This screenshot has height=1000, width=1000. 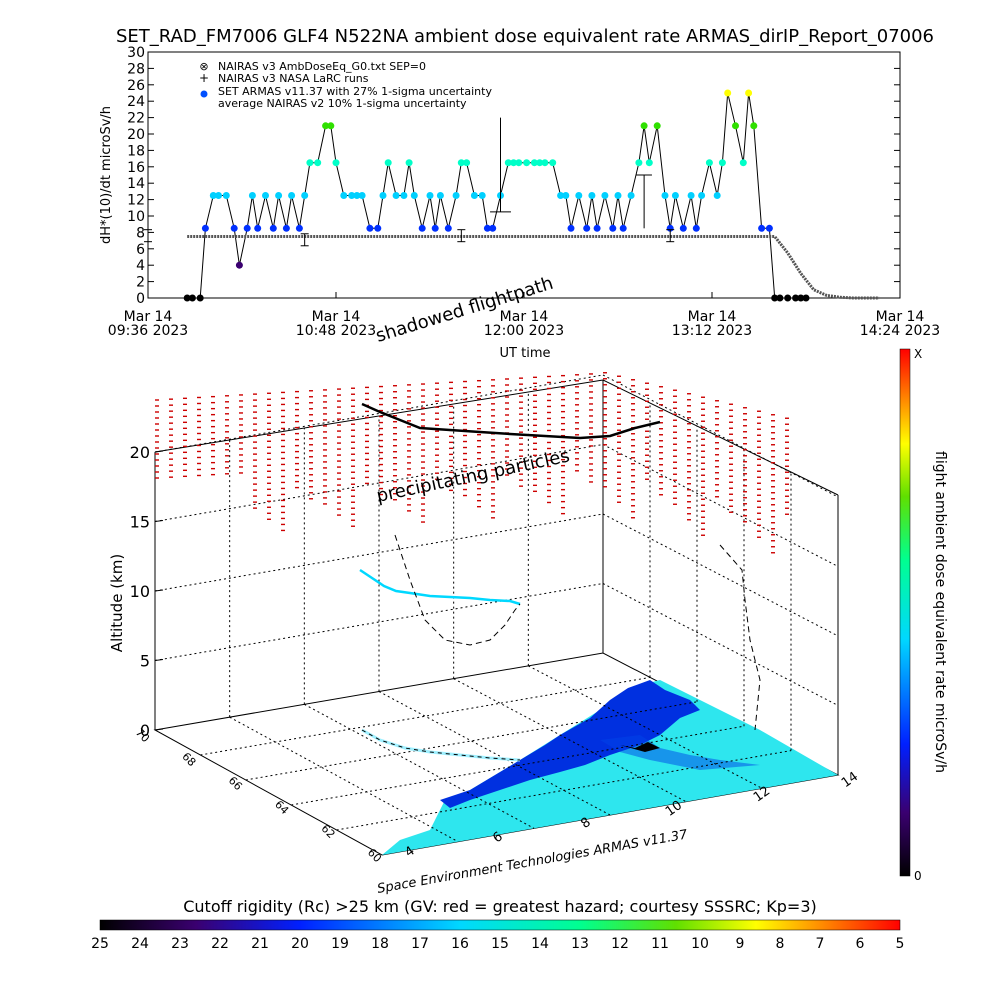 I want to click on coastline-land, so click(x=570, y=744).